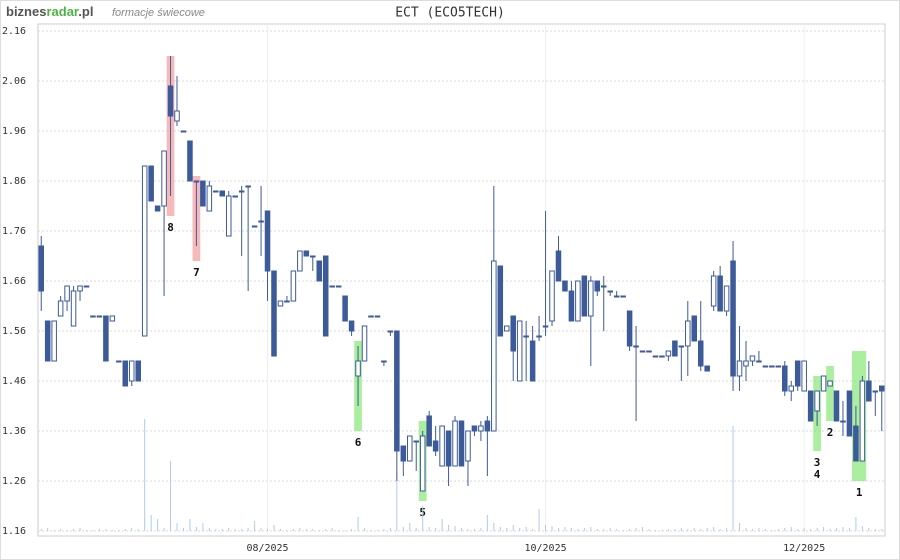 This screenshot has width=900, height=560. What do you see at coordinates (26, 11) in the screenshot?
I see `logo-part: biznes` at bounding box center [26, 11].